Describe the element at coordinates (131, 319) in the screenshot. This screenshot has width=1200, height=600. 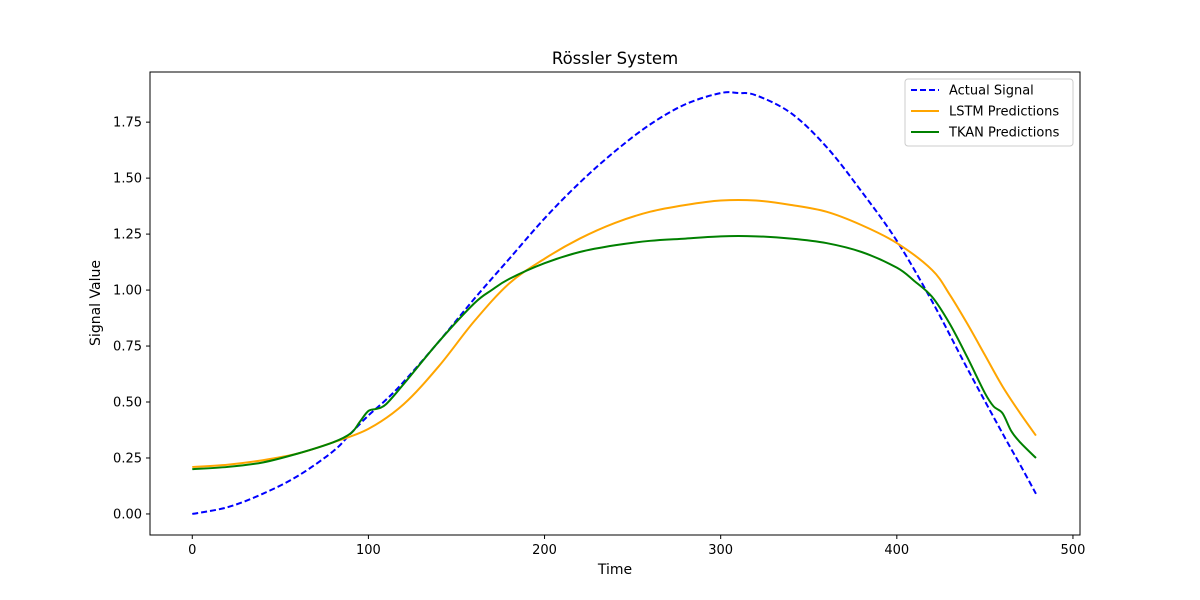
I see `y-axis: 0.00 0.25 0.50 0.75 1.00 1.25 1.50 1.75` at that location.